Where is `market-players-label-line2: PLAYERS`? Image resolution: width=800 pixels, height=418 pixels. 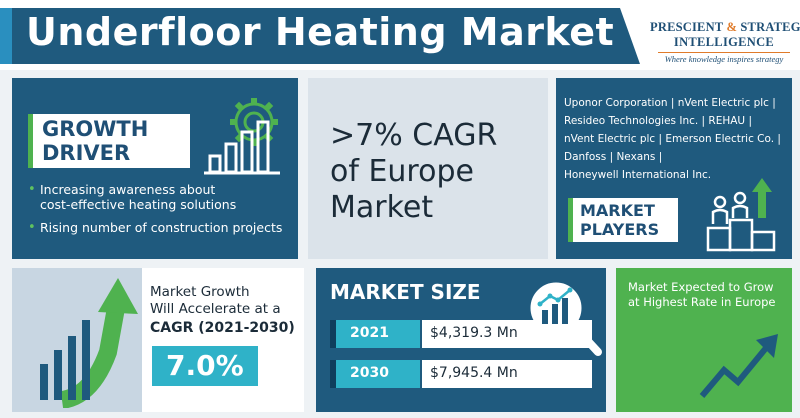
market-players-label-line2: PLAYERS is located at coordinates (620, 229).